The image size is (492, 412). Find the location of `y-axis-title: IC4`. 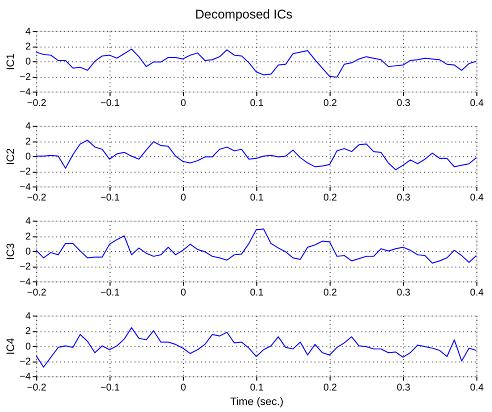

y-axis-title: IC4 is located at coordinates (10, 346).